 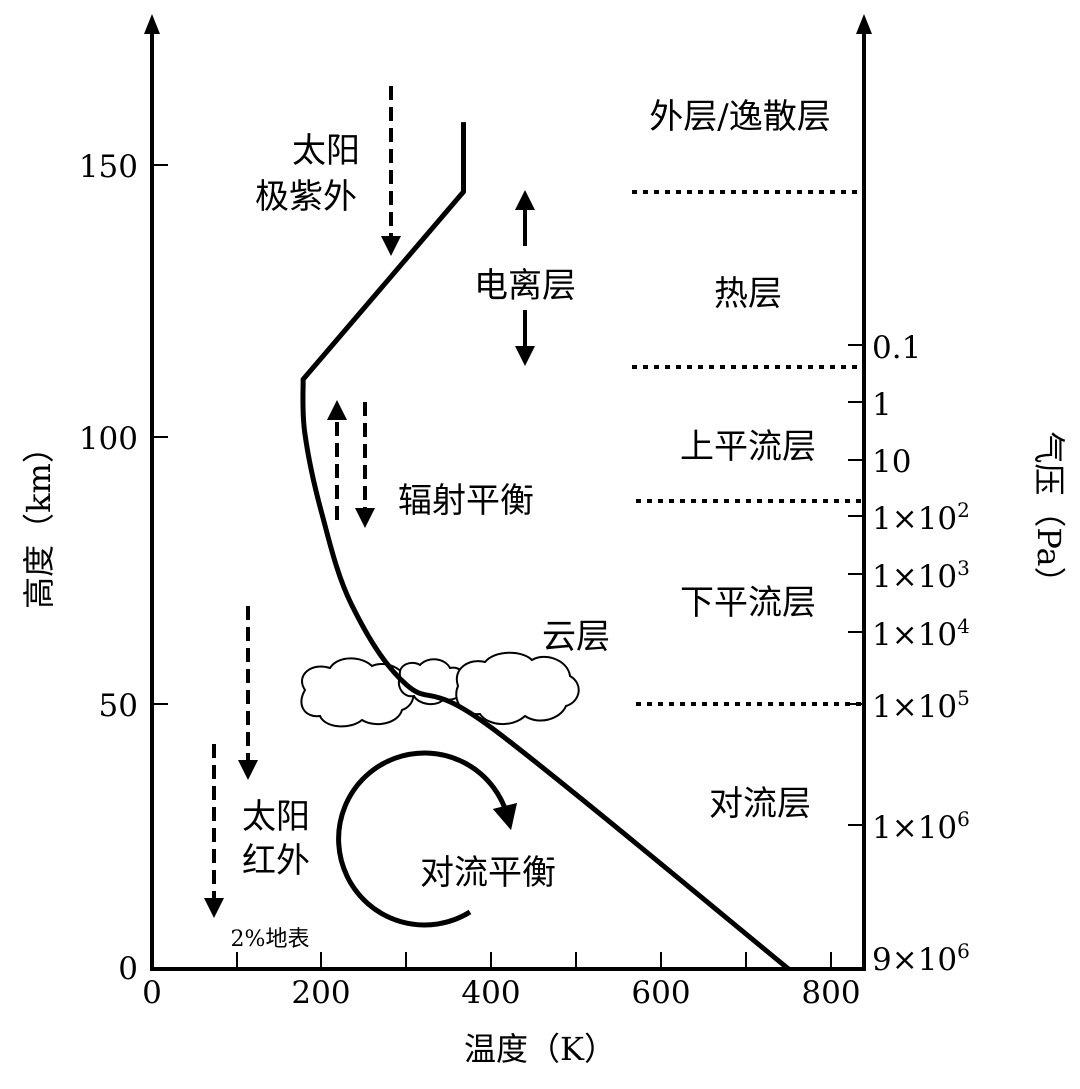 I want to click on radiative-balance-label: 辐射平衡, so click(x=466, y=501).